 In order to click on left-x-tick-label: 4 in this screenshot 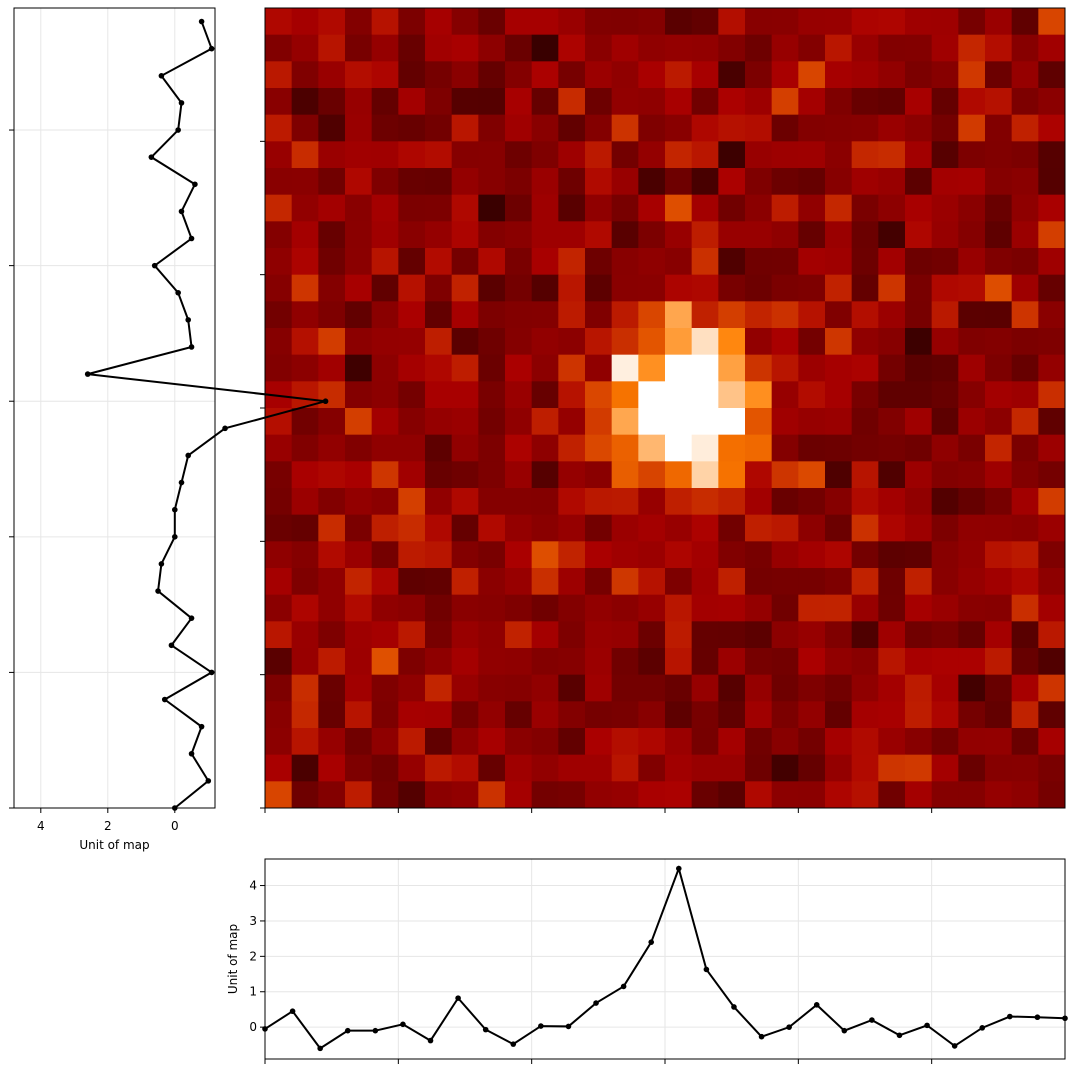, I will do `click(41, 826)`.